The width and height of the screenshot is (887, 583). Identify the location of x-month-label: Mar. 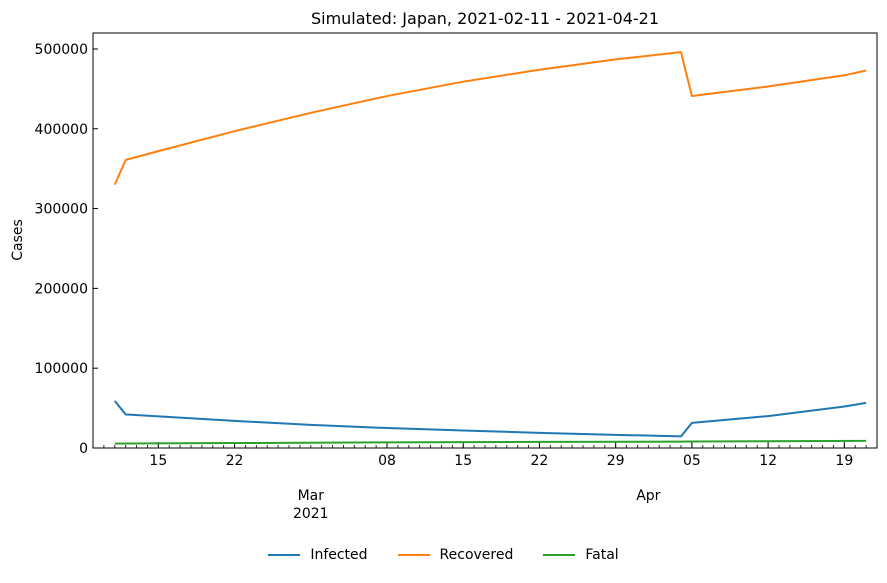
(311, 496).